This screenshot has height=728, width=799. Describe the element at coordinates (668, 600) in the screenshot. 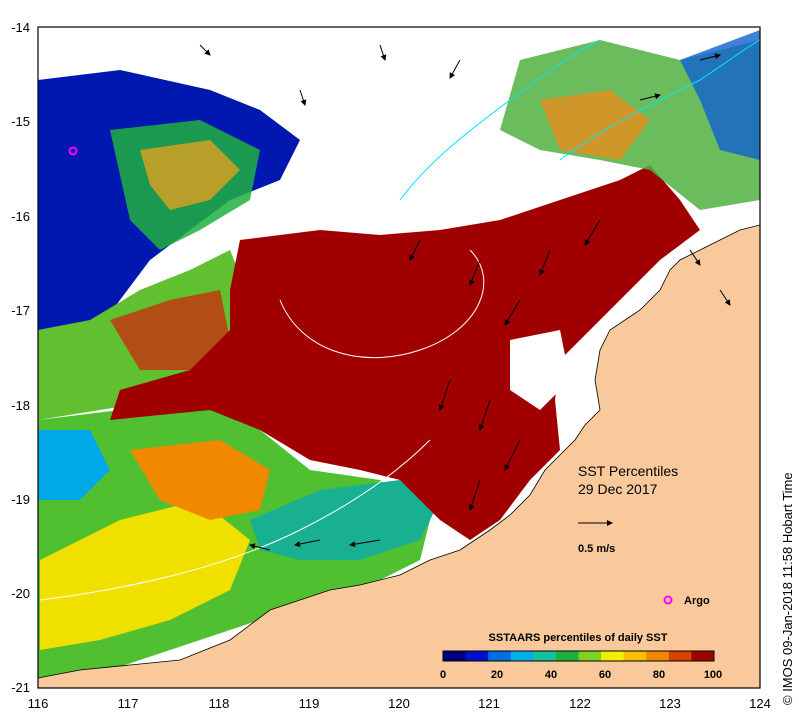

I see `argo-legend-icon` at that location.